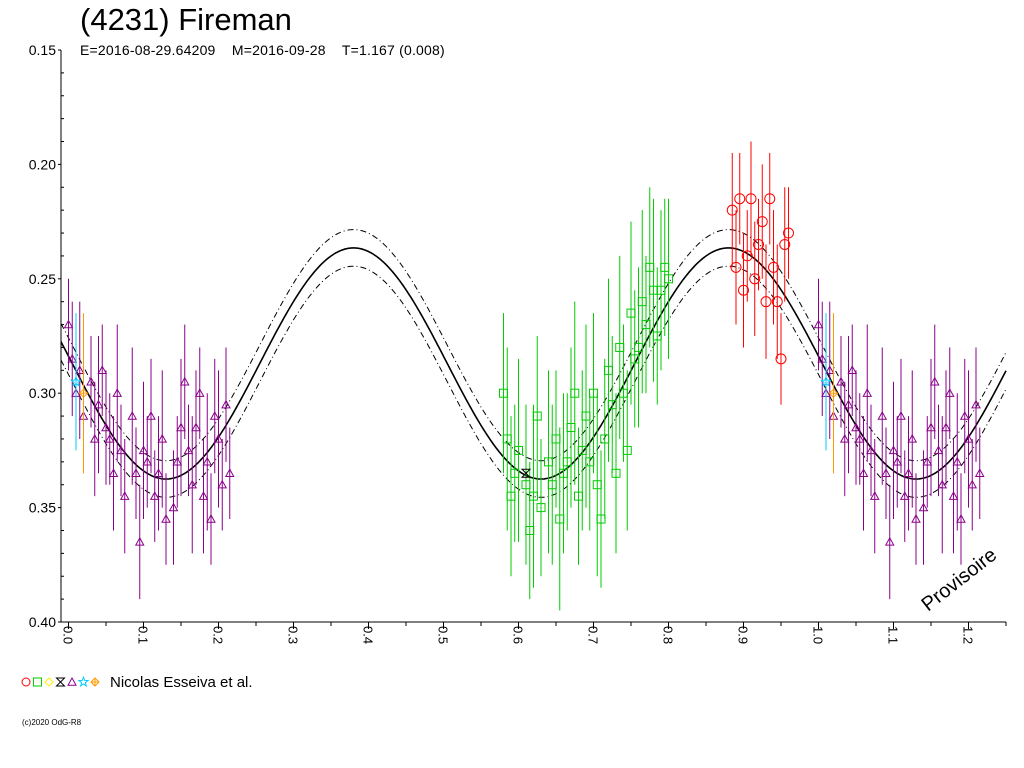  I want to click on watermark-provisoire: Provisoire, so click(960, 580).